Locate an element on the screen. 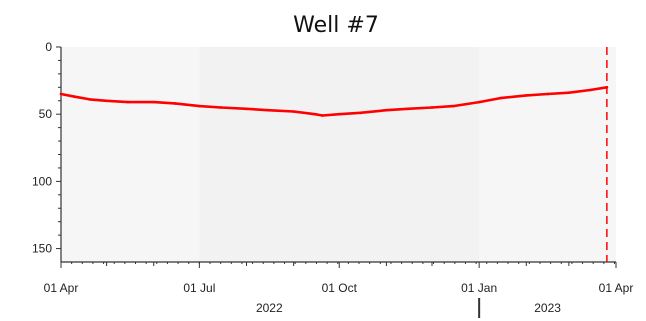 The width and height of the screenshot is (646, 321). x-tick-label: 01 Oct is located at coordinates (340, 288).